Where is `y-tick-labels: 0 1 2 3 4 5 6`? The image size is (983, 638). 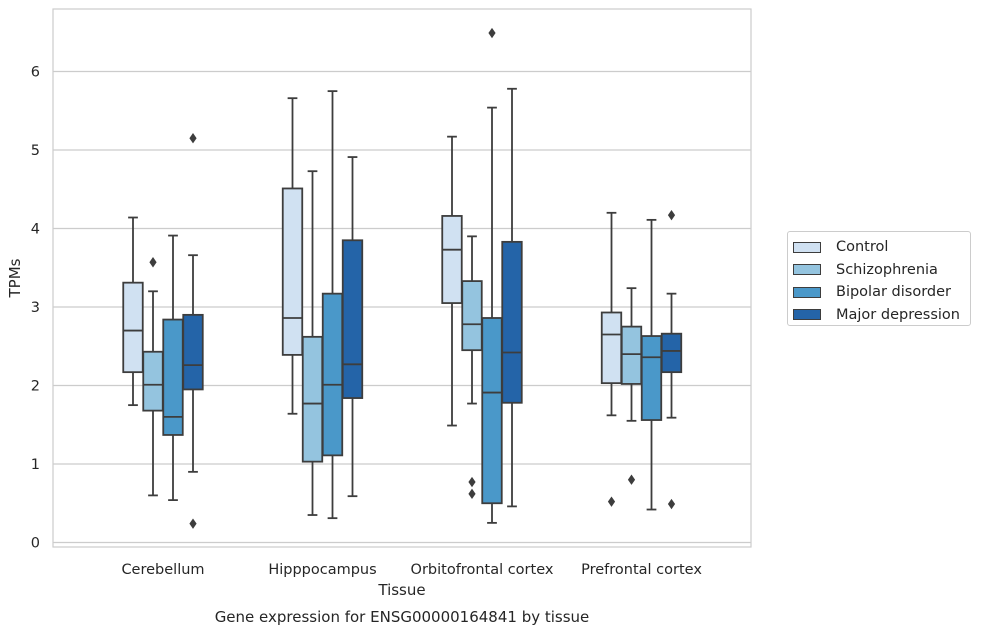 y-tick-labels: 0 1 2 3 4 5 6 is located at coordinates (35, 308).